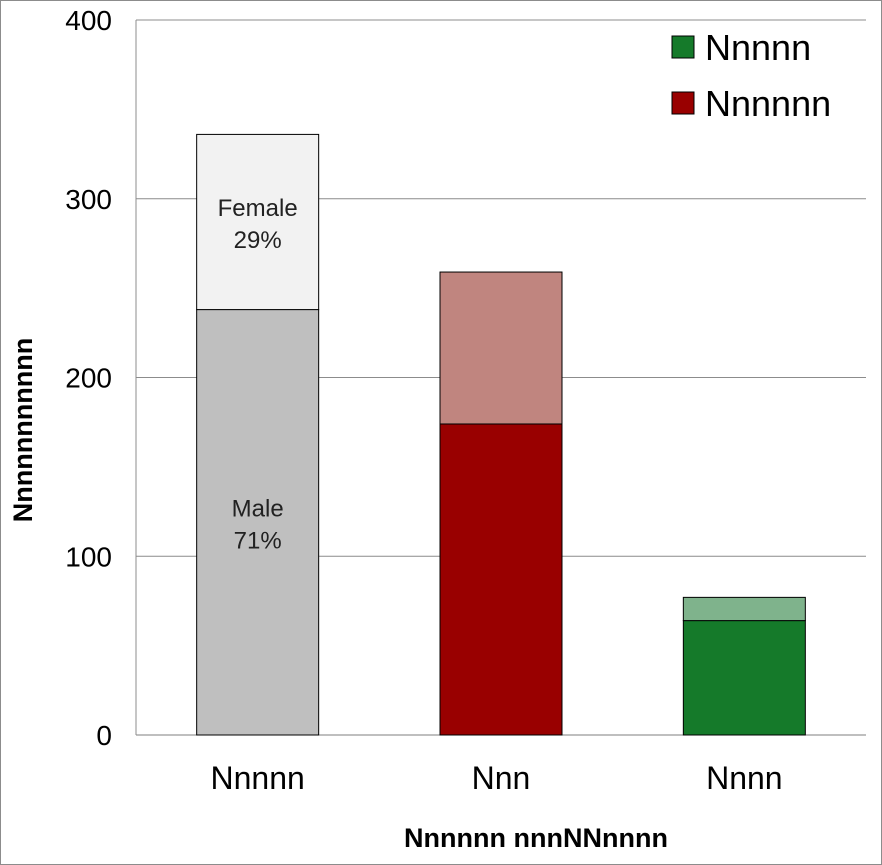 The image size is (882, 865). What do you see at coordinates (751, 75) in the screenshot?
I see `legend: Nnnnn Nnnnnn` at bounding box center [751, 75].